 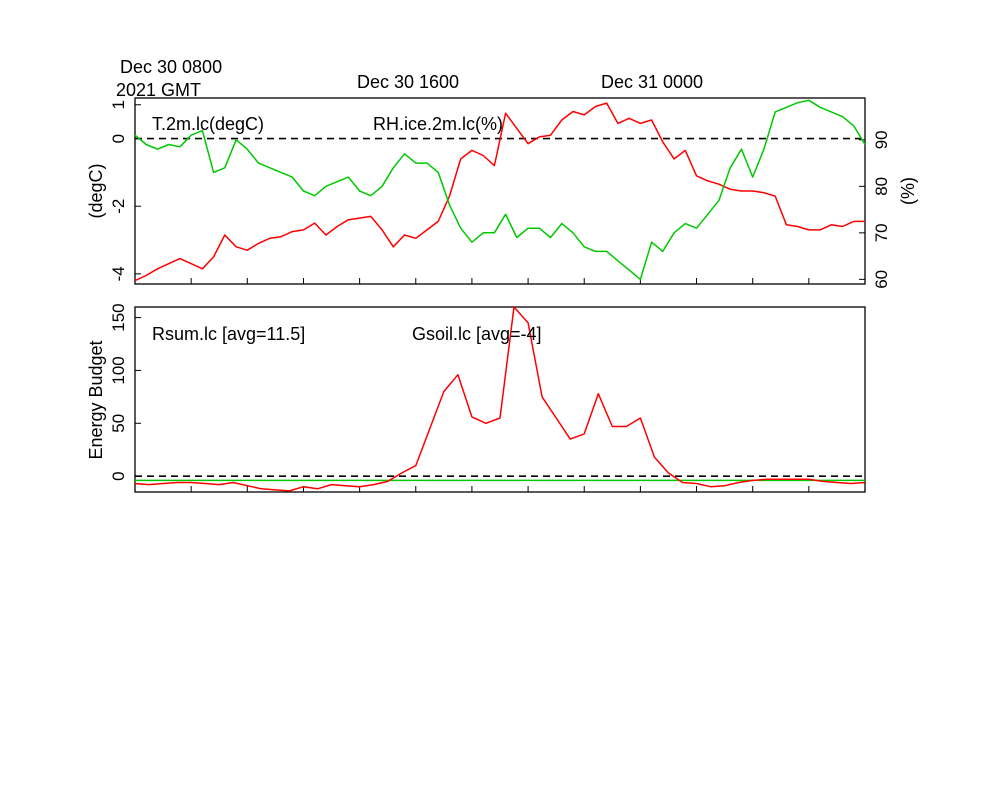 What do you see at coordinates (908, 191) in the screenshot?
I see `right-axis-label: (%)` at bounding box center [908, 191].